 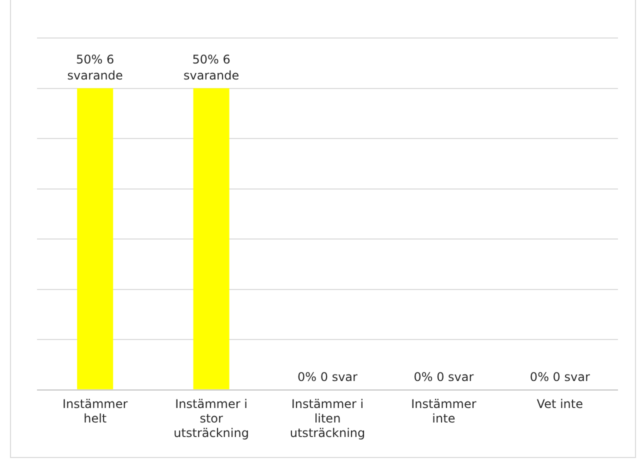 I want to click on x-tick-label: Instämmer i stor utsträckning, so click(x=211, y=418).